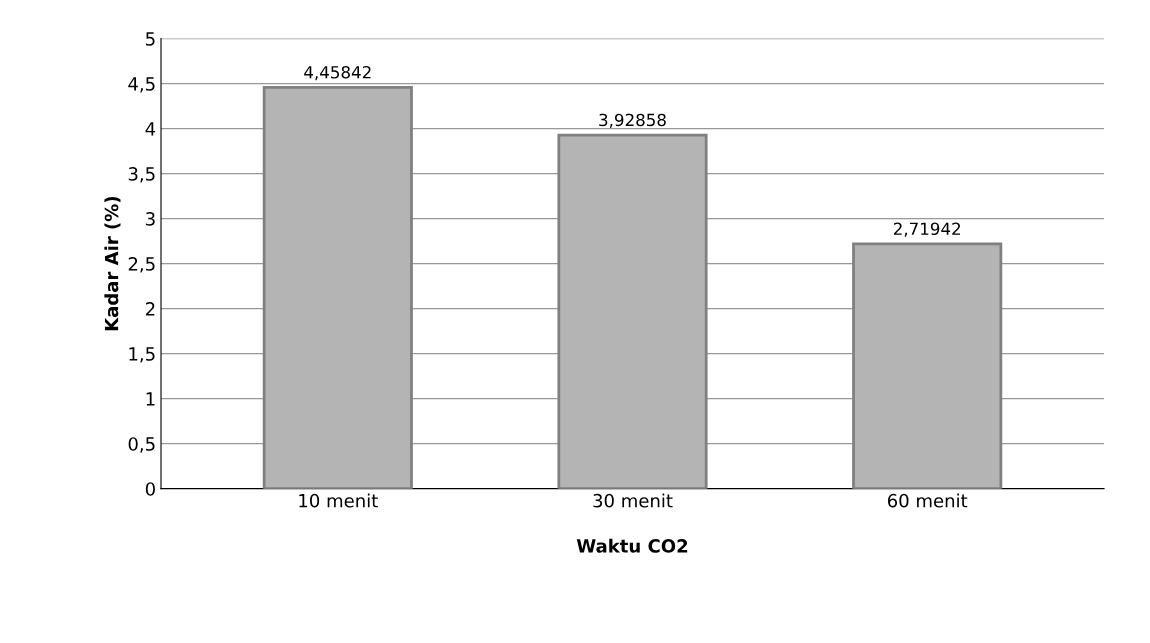  Describe the element at coordinates (141, 175) in the screenshot. I see `y-tick-label: 3,5` at that location.